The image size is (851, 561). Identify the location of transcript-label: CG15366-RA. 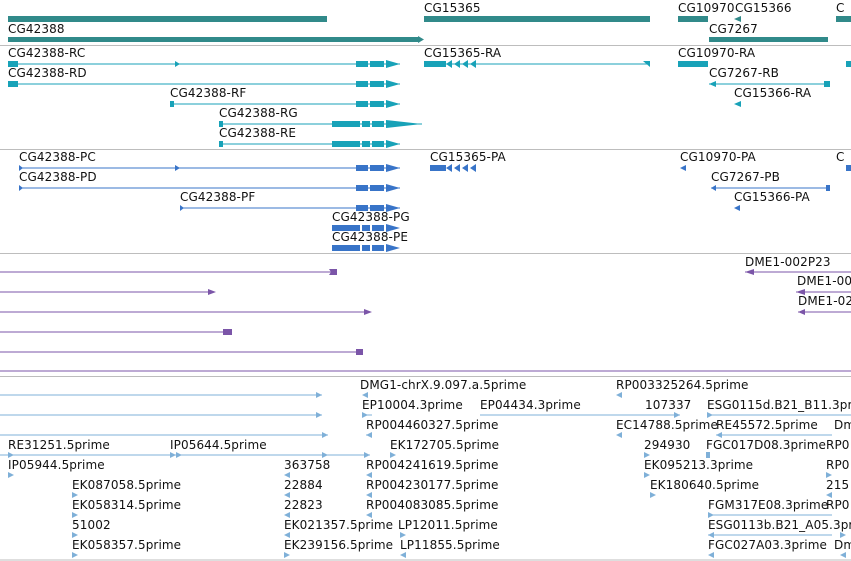
(773, 93).